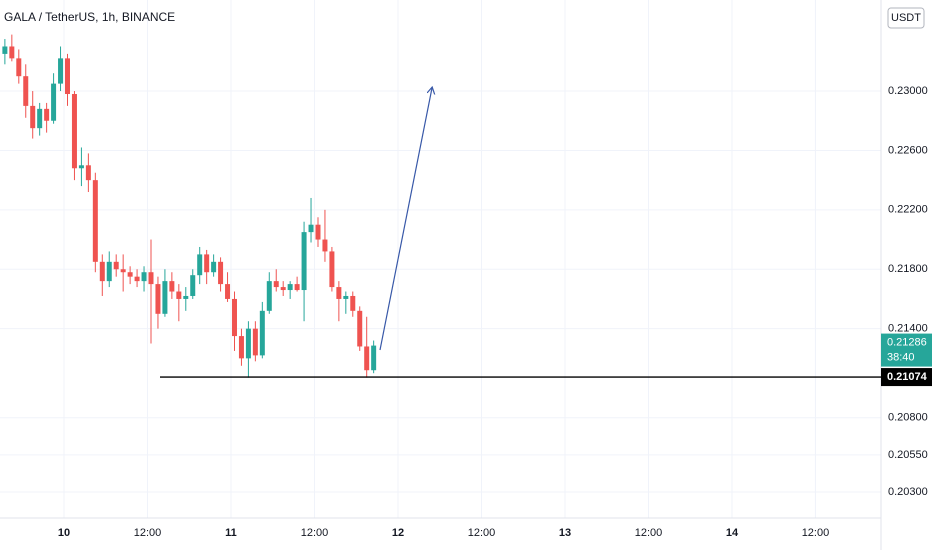  I want to click on y-tick-label: 0.21400, so click(908, 329).